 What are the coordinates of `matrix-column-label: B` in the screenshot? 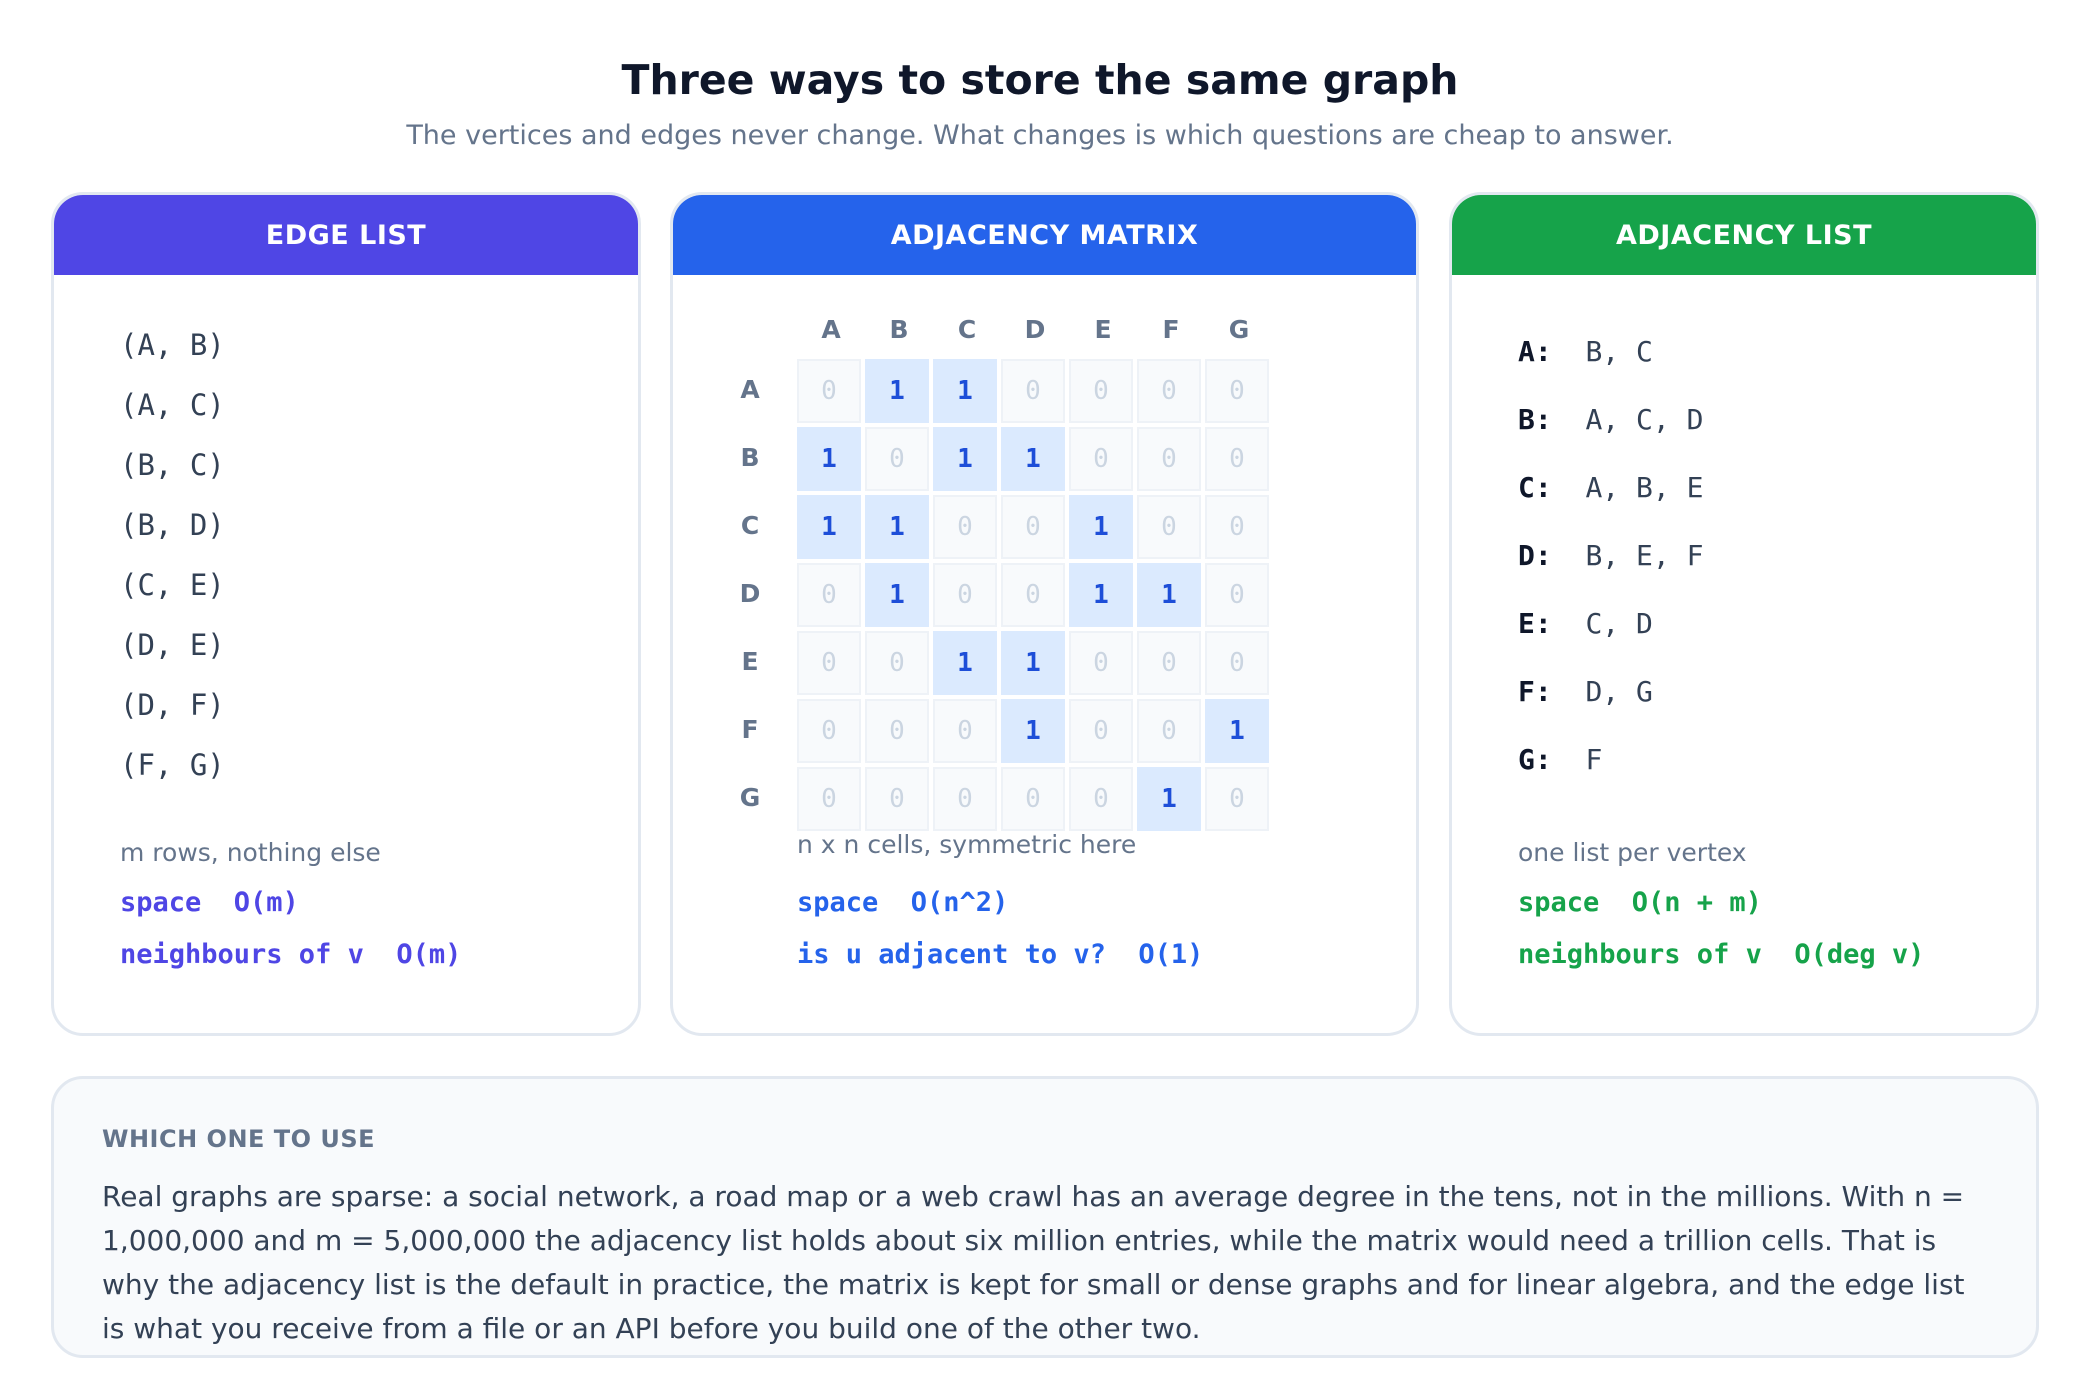 It's located at (899, 329).